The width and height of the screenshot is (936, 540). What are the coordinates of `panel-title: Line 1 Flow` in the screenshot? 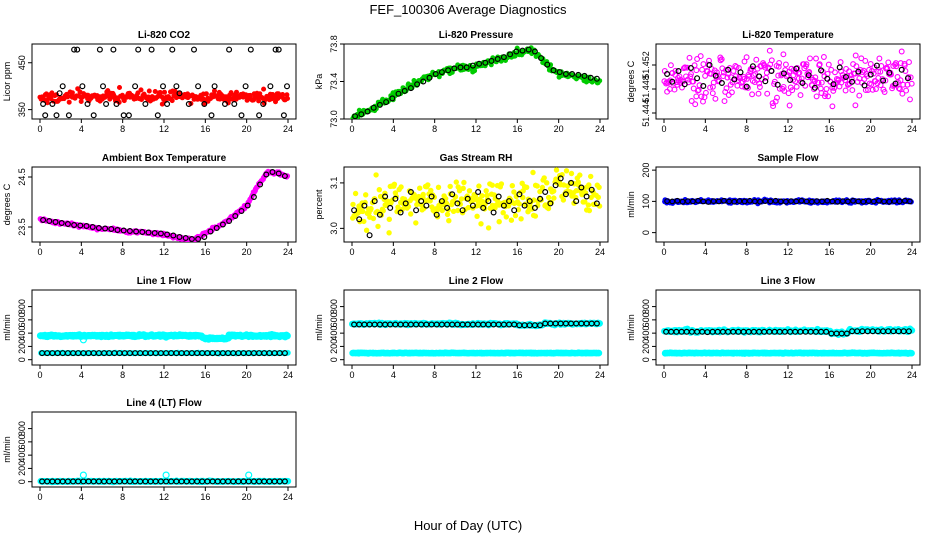 It's located at (164, 281).